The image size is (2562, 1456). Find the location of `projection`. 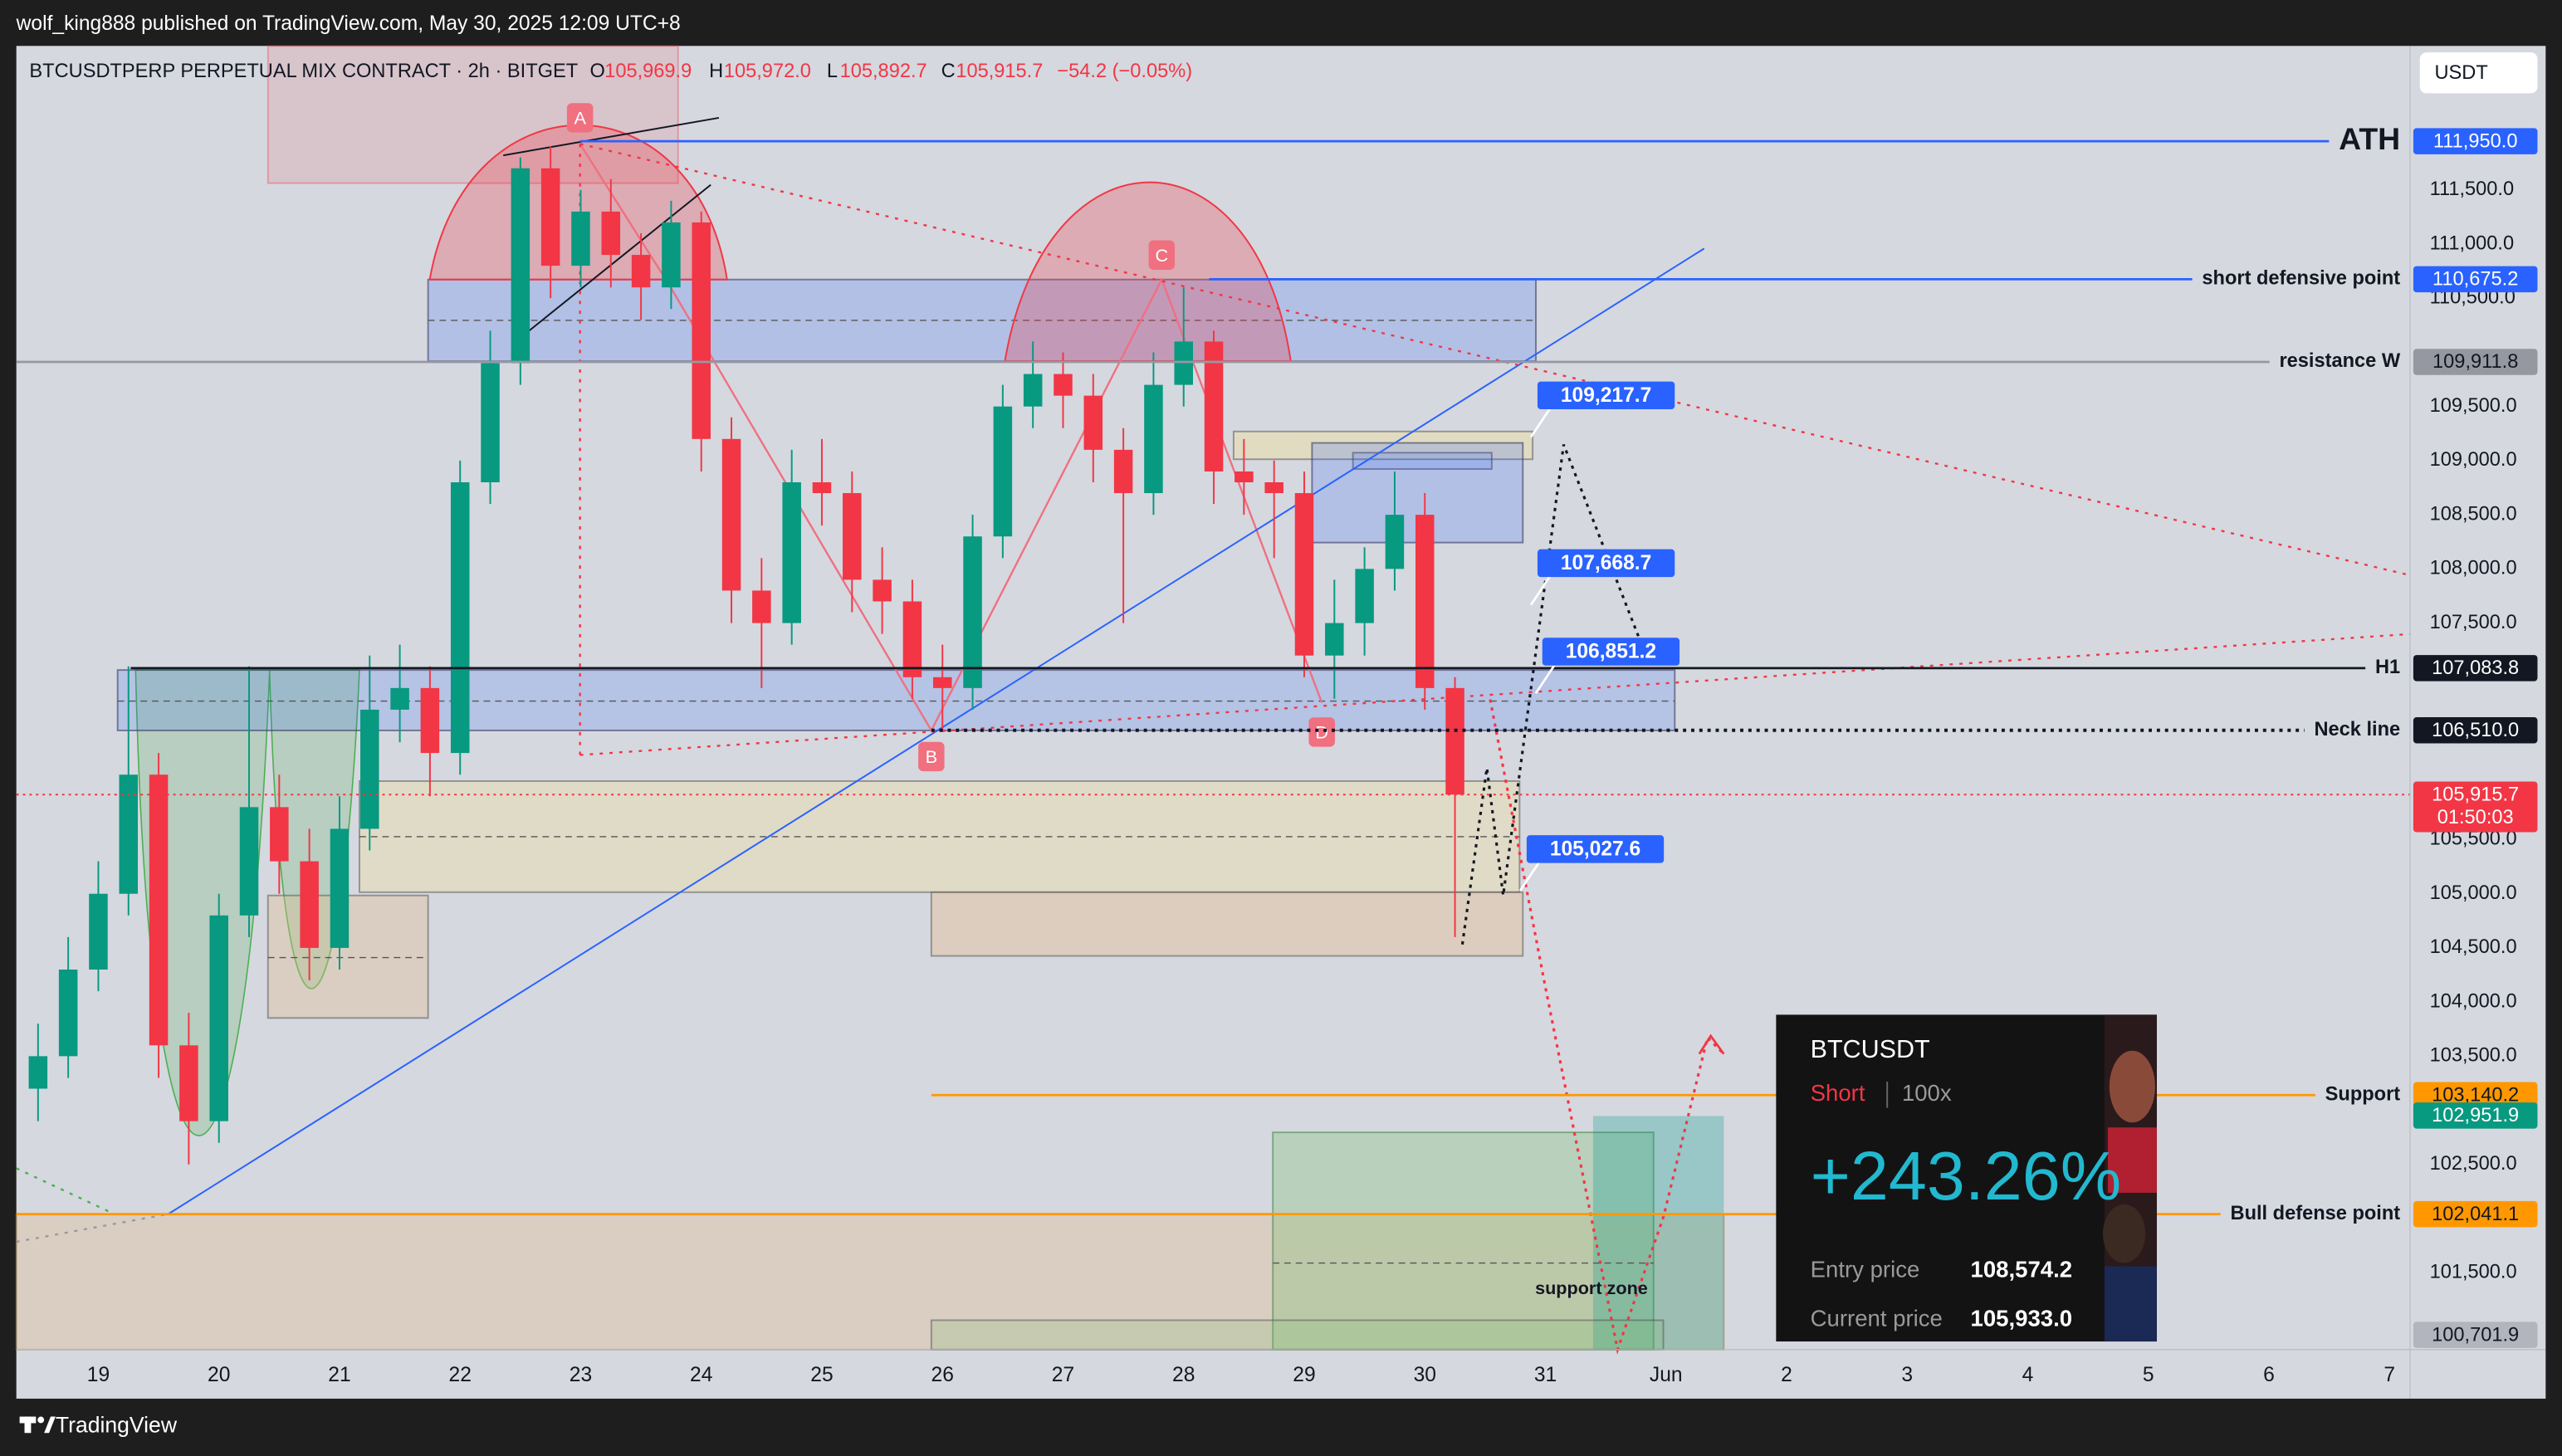

projection is located at coordinates (1607, 1027).